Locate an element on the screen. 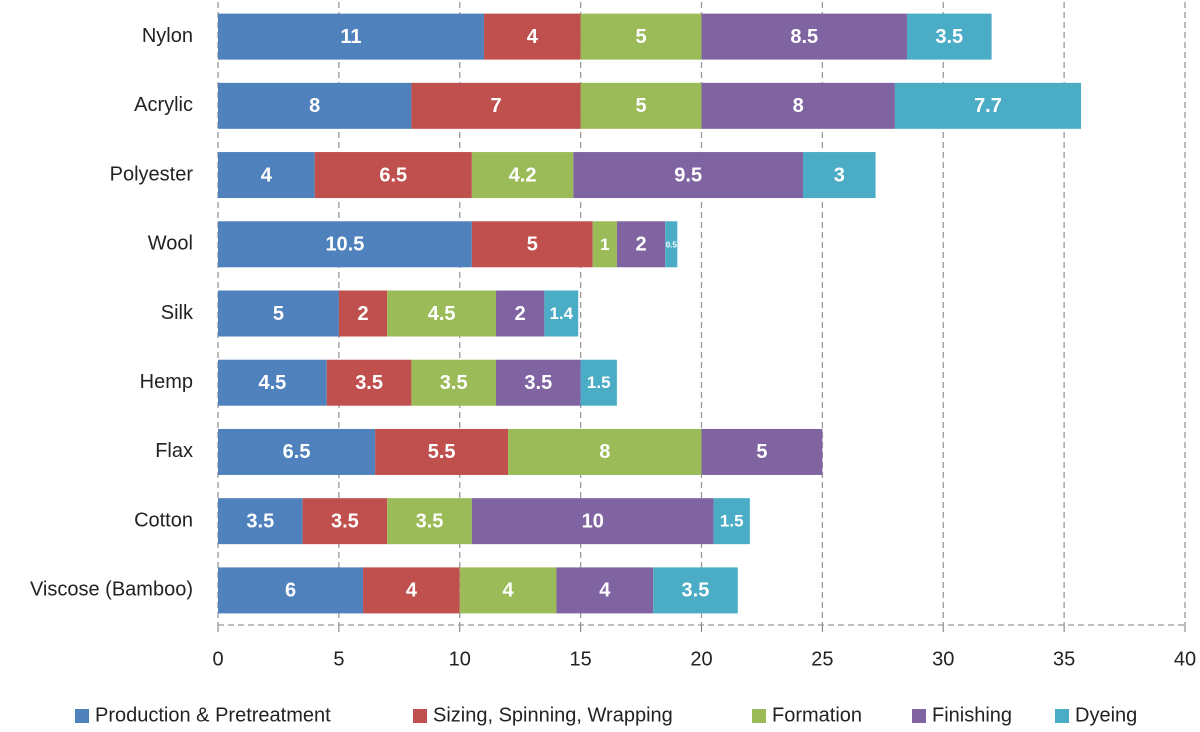  value-label: 9.5 is located at coordinates (688, 175).